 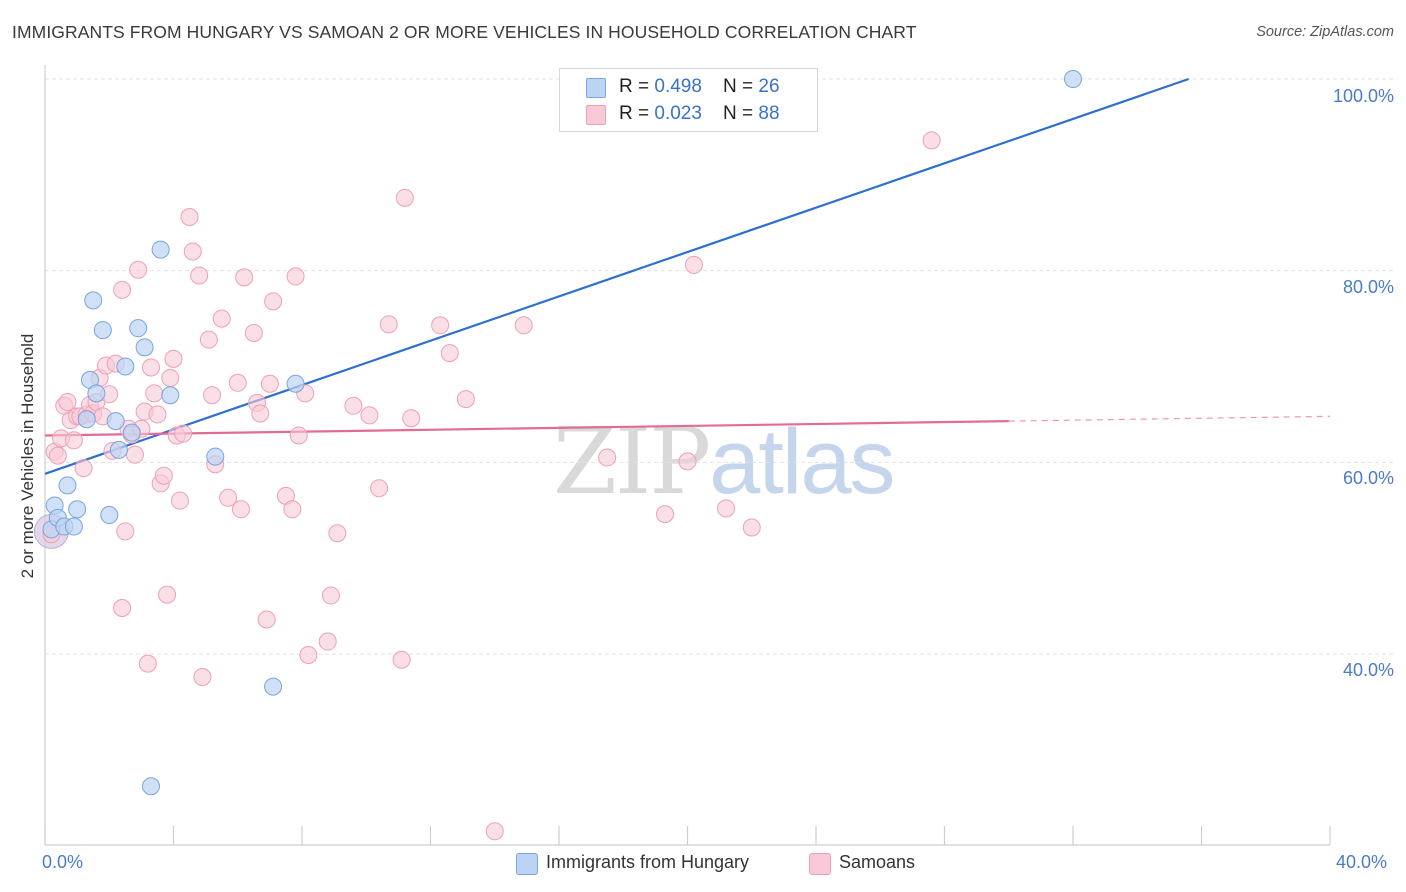 What do you see at coordinates (1368, 670) in the screenshot?
I see `y-tick-label: 40.0%` at bounding box center [1368, 670].